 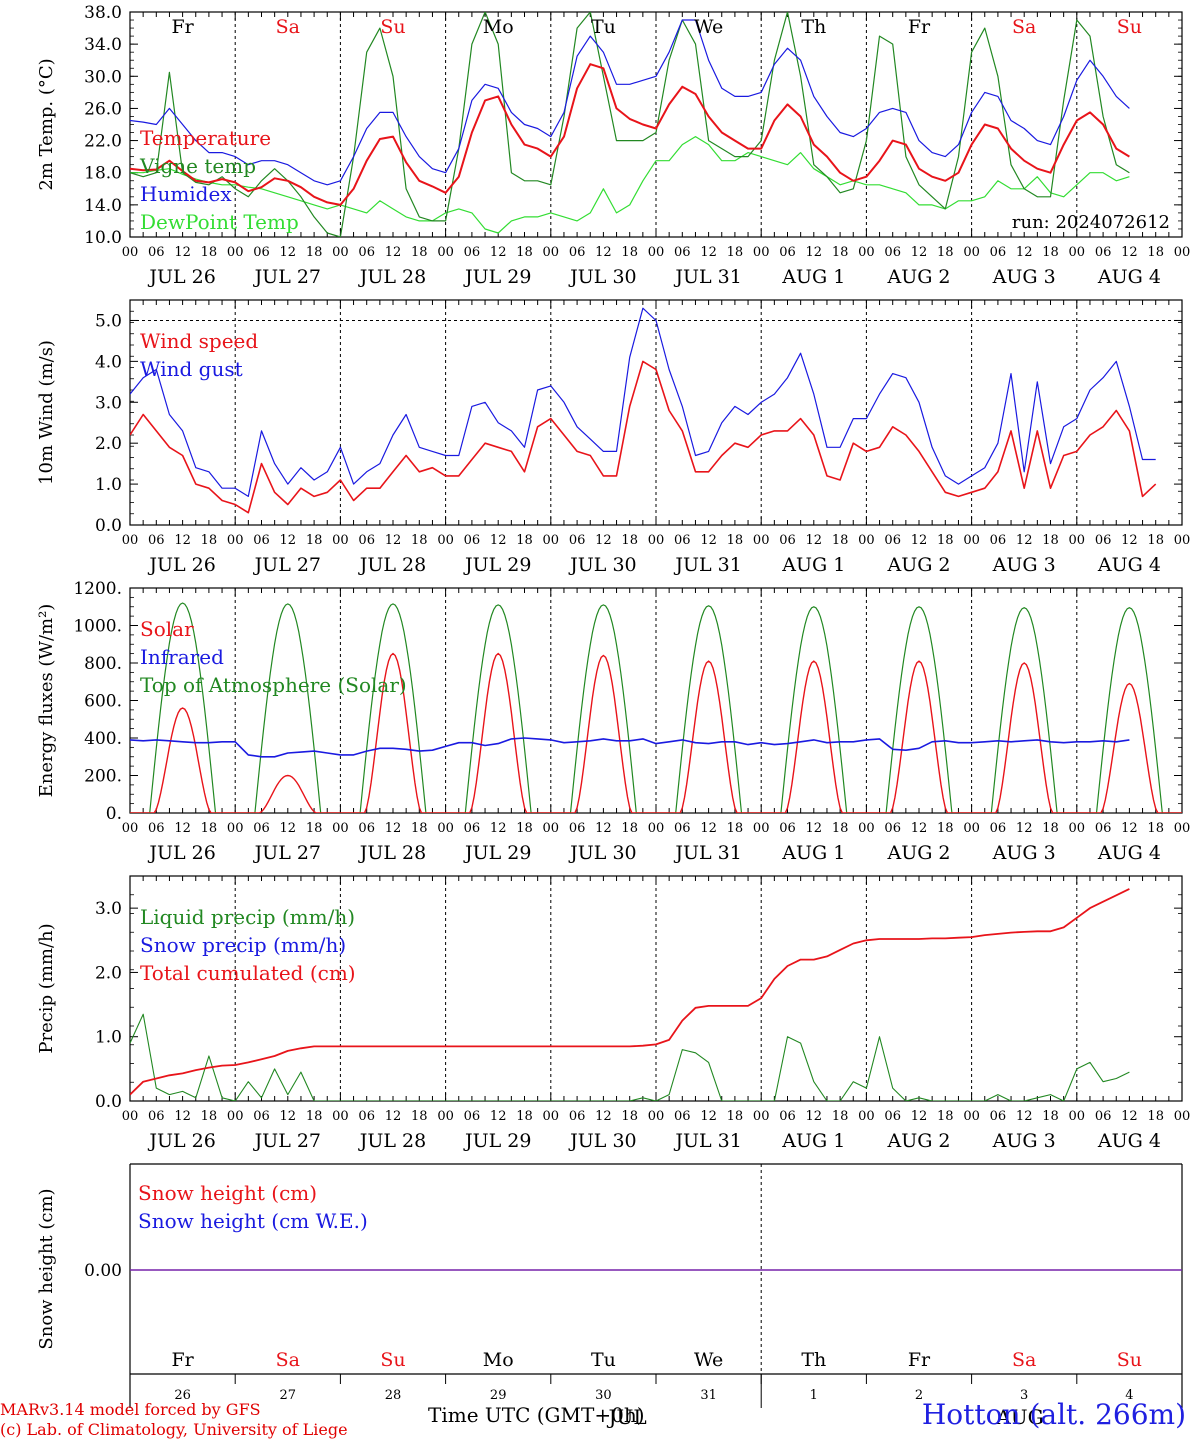 What do you see at coordinates (1024, 1395) in the screenshot?
I see `day-number-label: 3` at bounding box center [1024, 1395].